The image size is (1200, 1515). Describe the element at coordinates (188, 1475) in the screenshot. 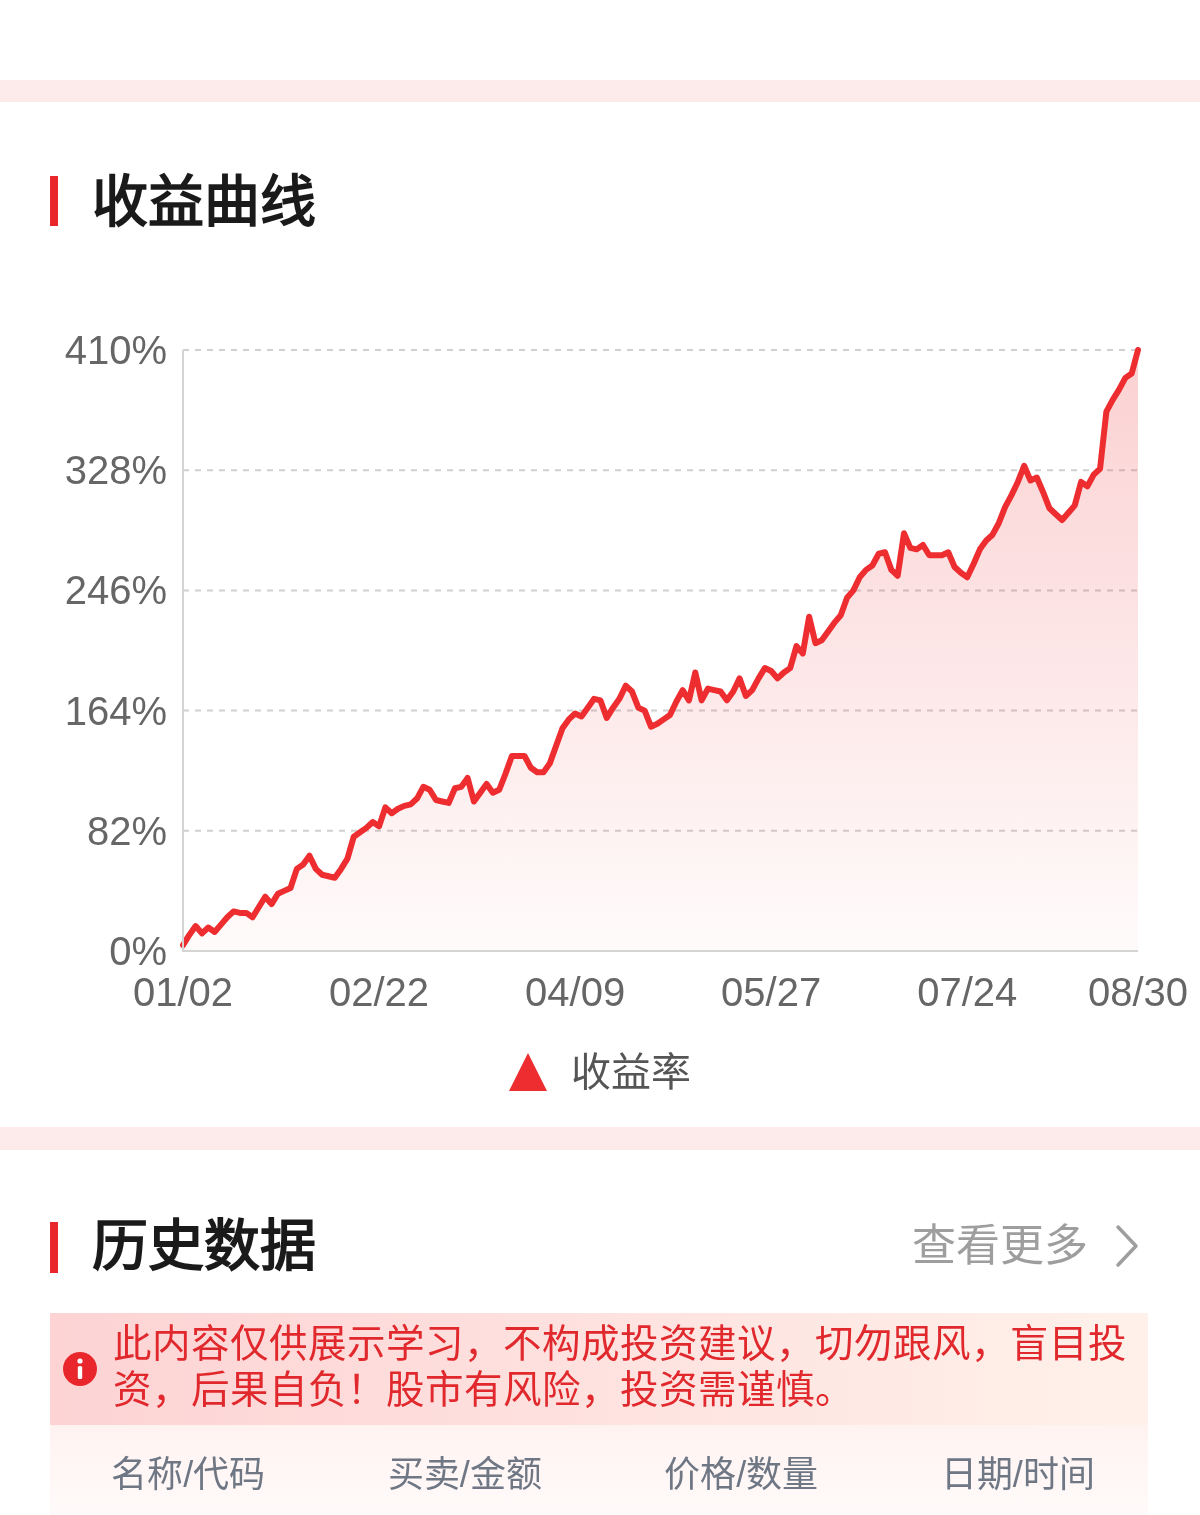

I see `text: 名称/代码` at that location.